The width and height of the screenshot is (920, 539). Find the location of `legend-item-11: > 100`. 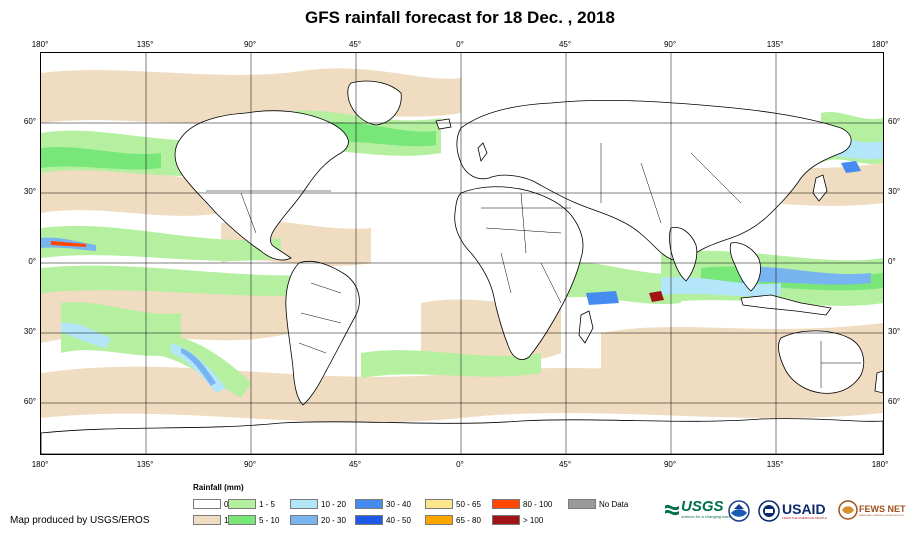

legend-item-11: > 100 is located at coordinates (517, 520).